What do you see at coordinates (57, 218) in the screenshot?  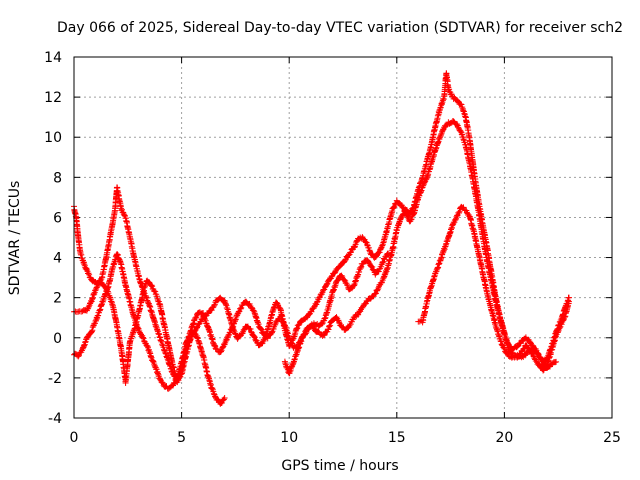 I see `y-tick-label: 6` at bounding box center [57, 218].